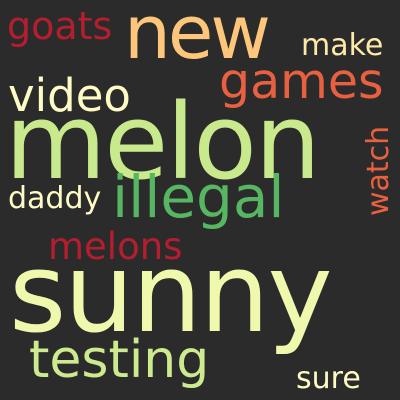 The height and width of the screenshot is (400, 400). I want to click on word-new: new, so click(197, 38).